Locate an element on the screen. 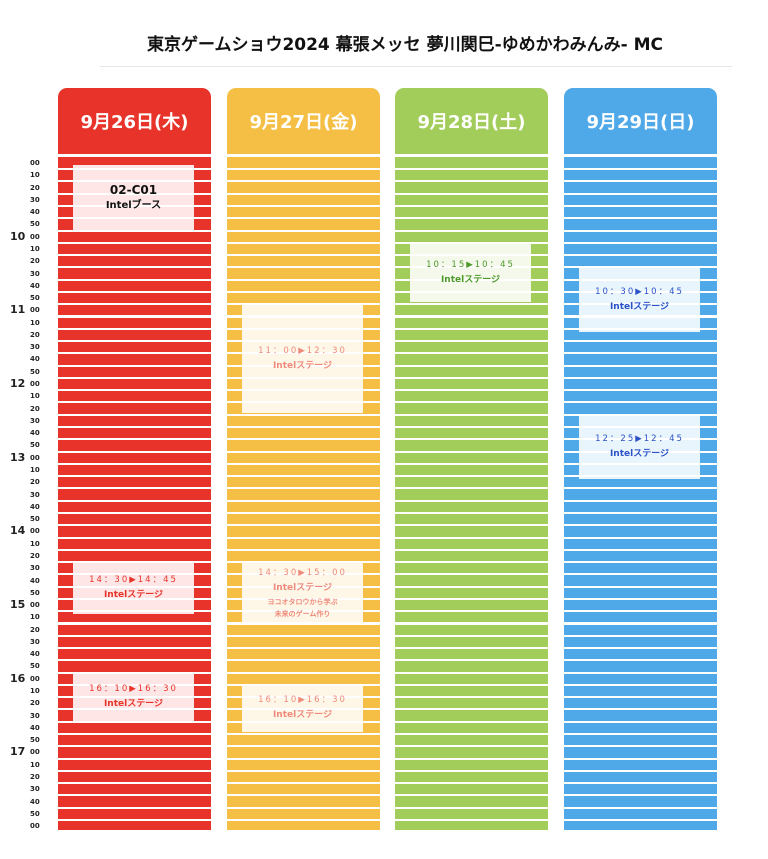  event-box: 14：30▶14：45 Intelステージ is located at coordinates (133, 588).